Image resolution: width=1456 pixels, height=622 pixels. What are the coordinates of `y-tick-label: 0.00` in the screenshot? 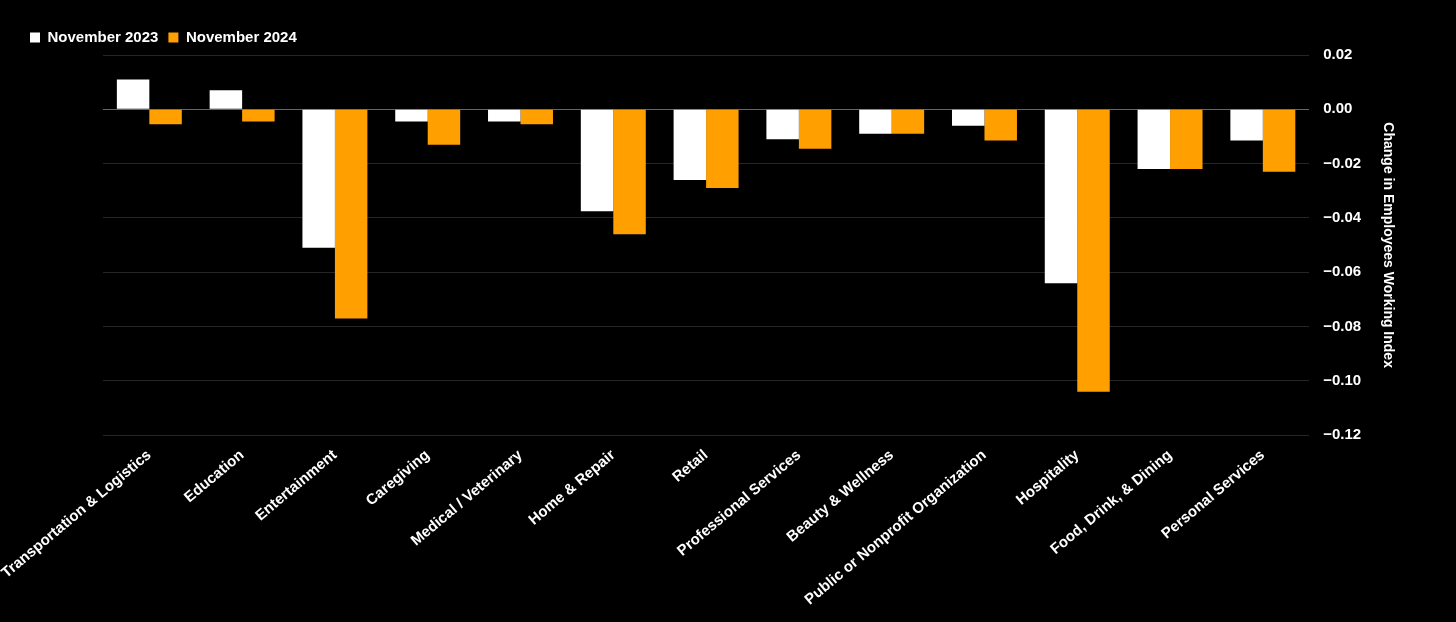 It's located at (1338, 108).